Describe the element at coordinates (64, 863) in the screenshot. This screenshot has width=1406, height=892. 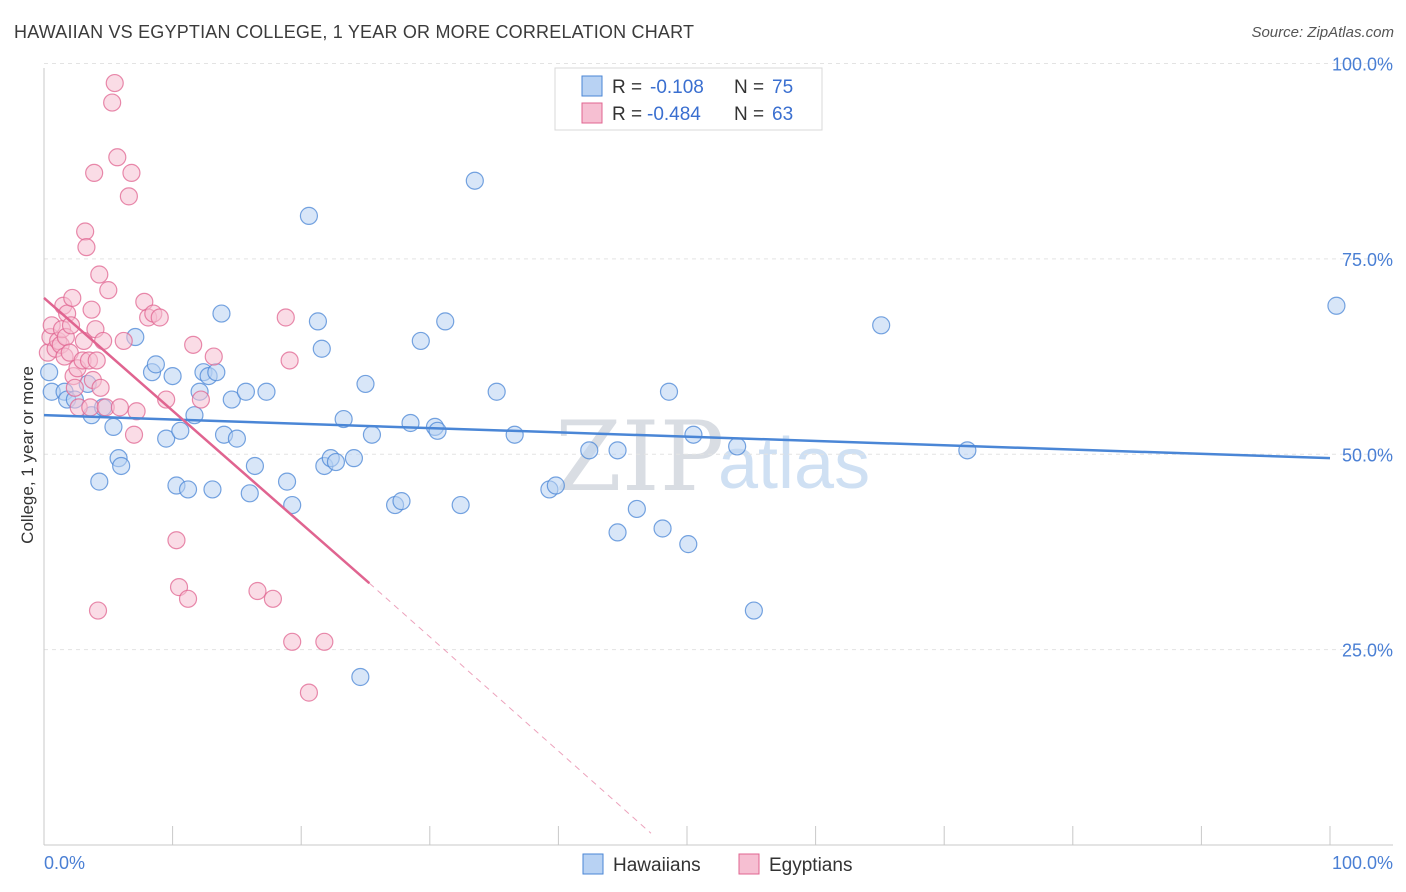
I see `x-tick-label-left: 0.0%` at that location.